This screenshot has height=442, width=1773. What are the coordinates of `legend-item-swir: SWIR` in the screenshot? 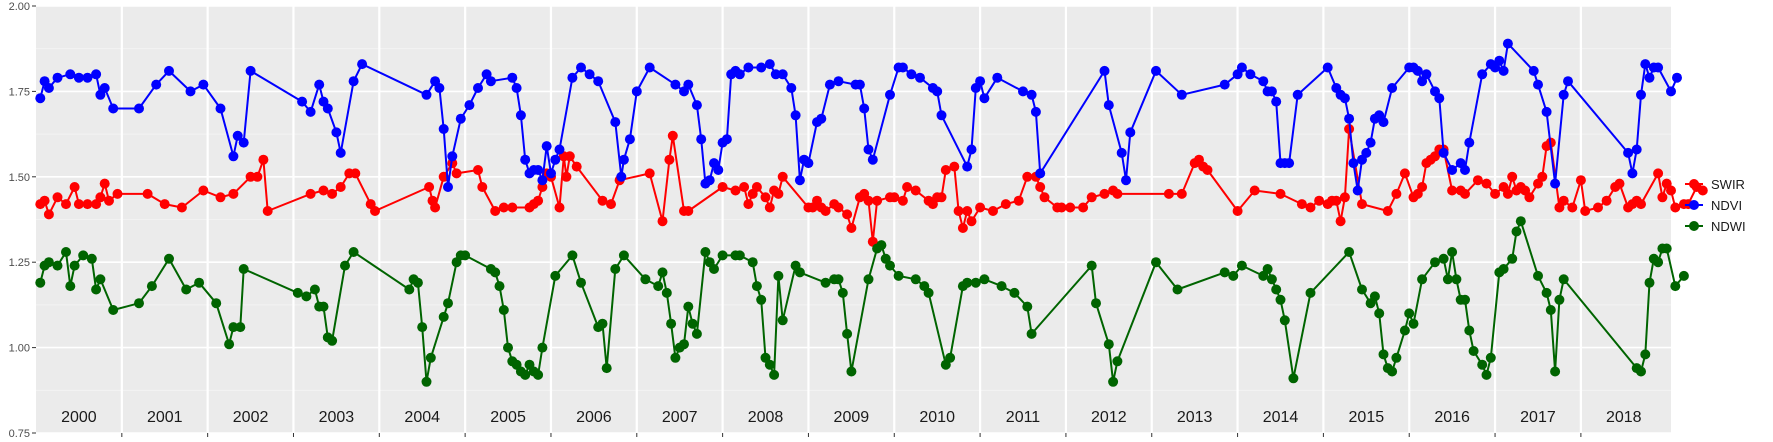 It's located at (1715, 184).